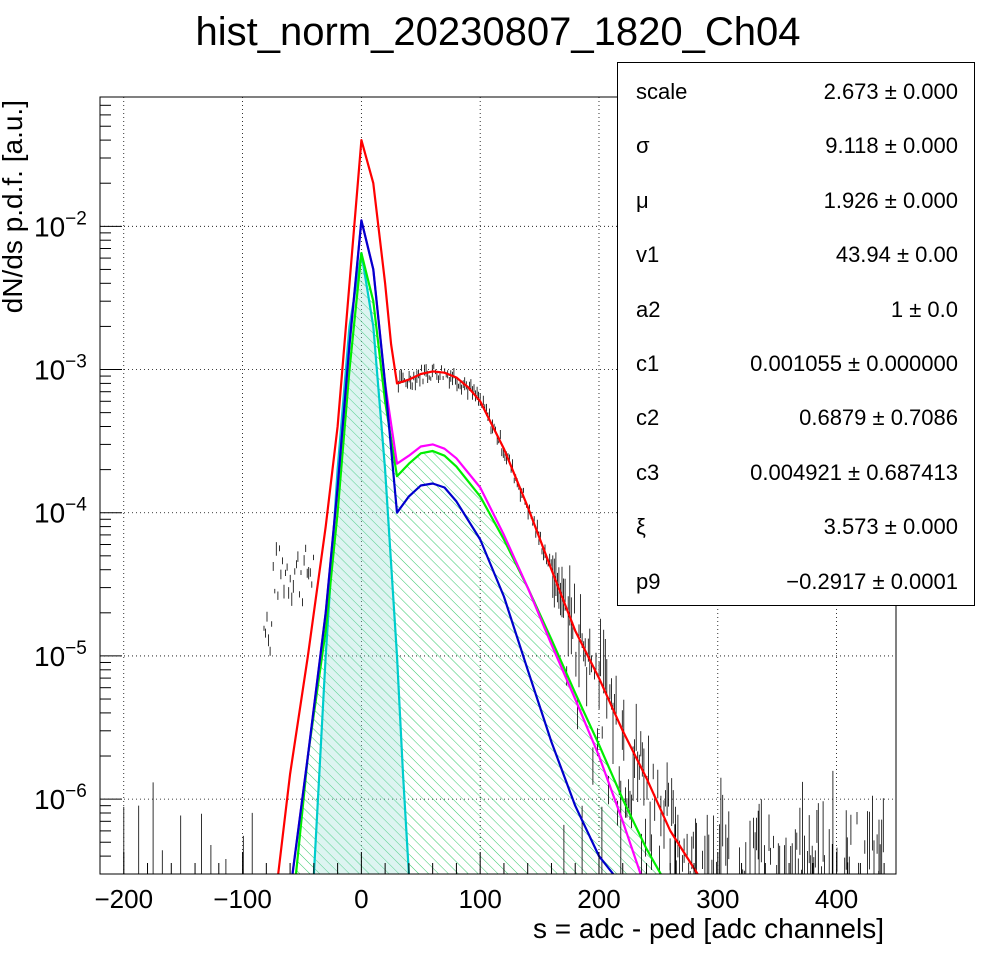 The image size is (996, 972). What do you see at coordinates (796, 199) in the screenshot?
I see `stat-row: μ 1.926 ± 0.000` at bounding box center [796, 199].